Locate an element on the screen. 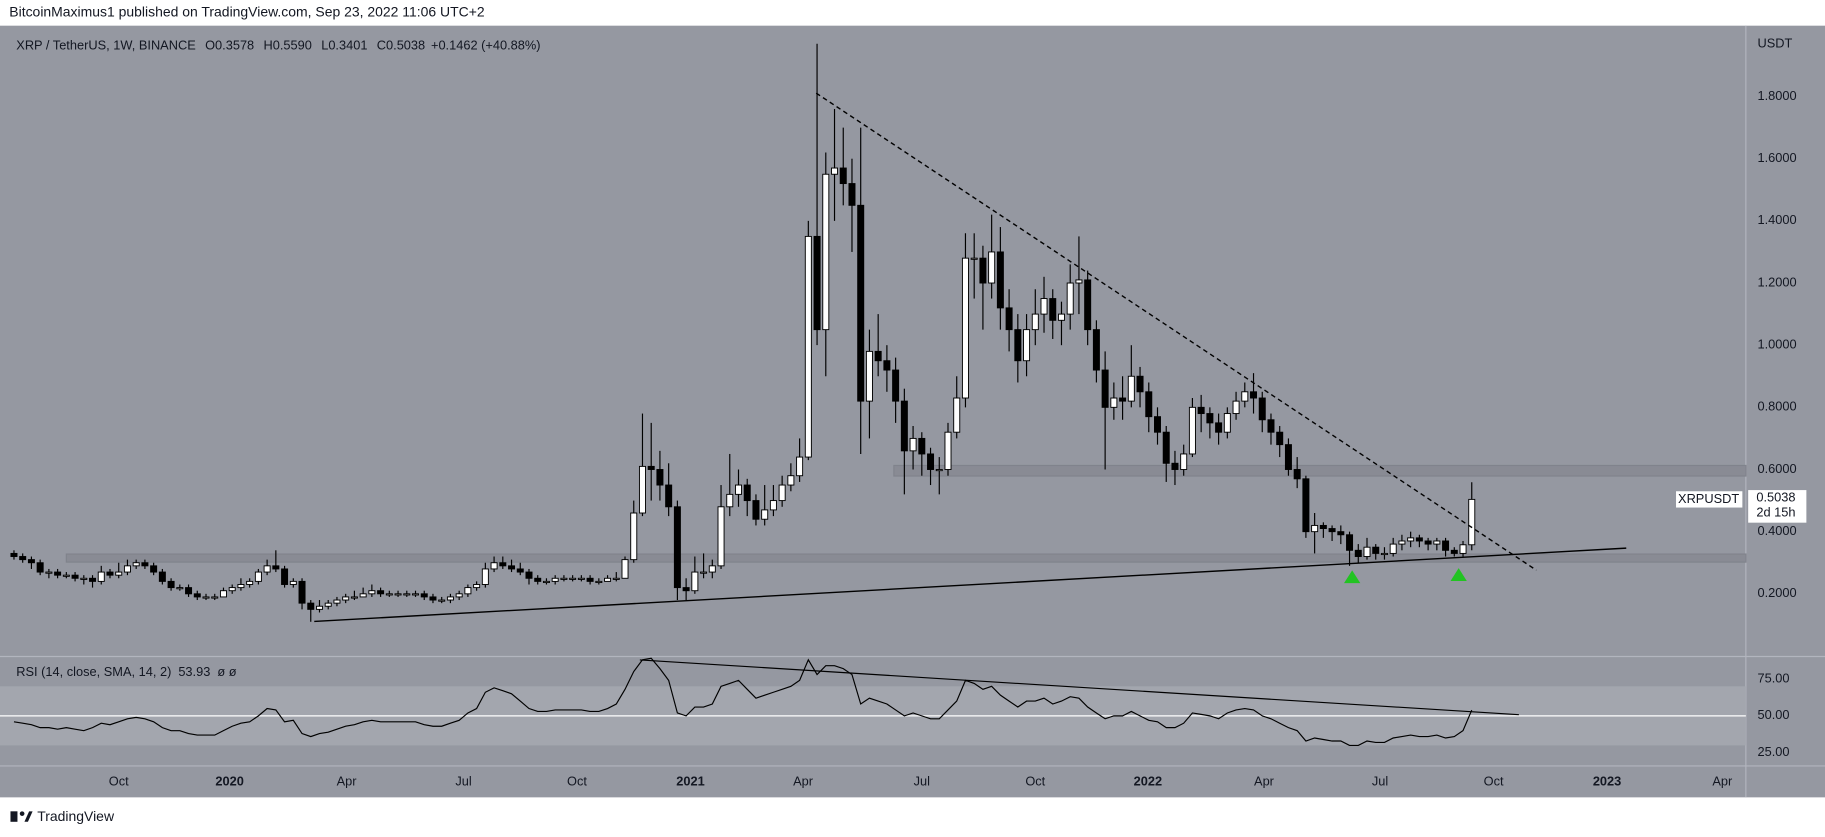 The image size is (1825, 837). legend-field-value: 0.3578 is located at coordinates (234, 45).